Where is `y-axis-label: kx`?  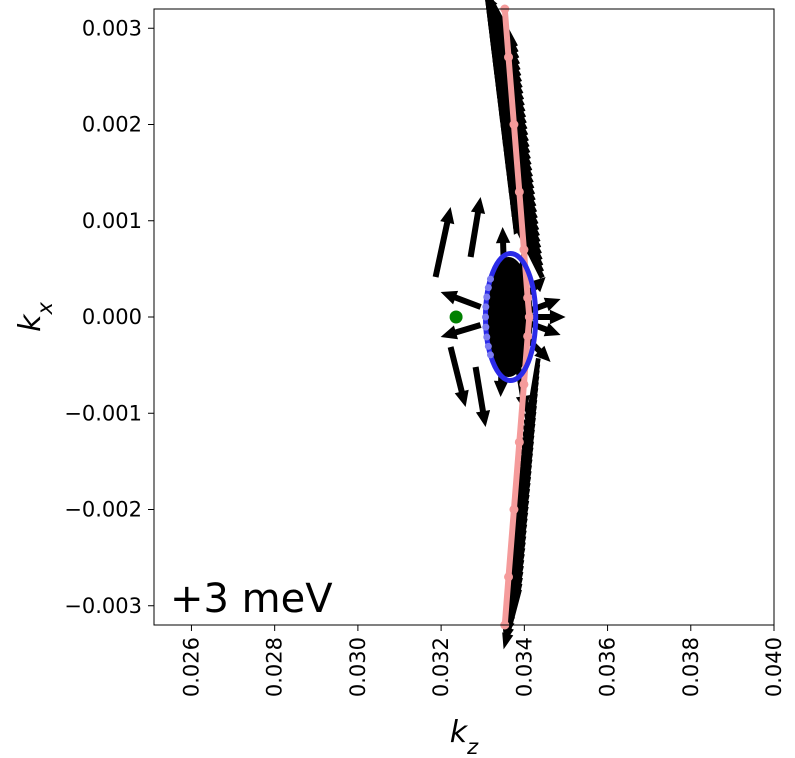 y-axis-label: kx is located at coordinates (35, 317).